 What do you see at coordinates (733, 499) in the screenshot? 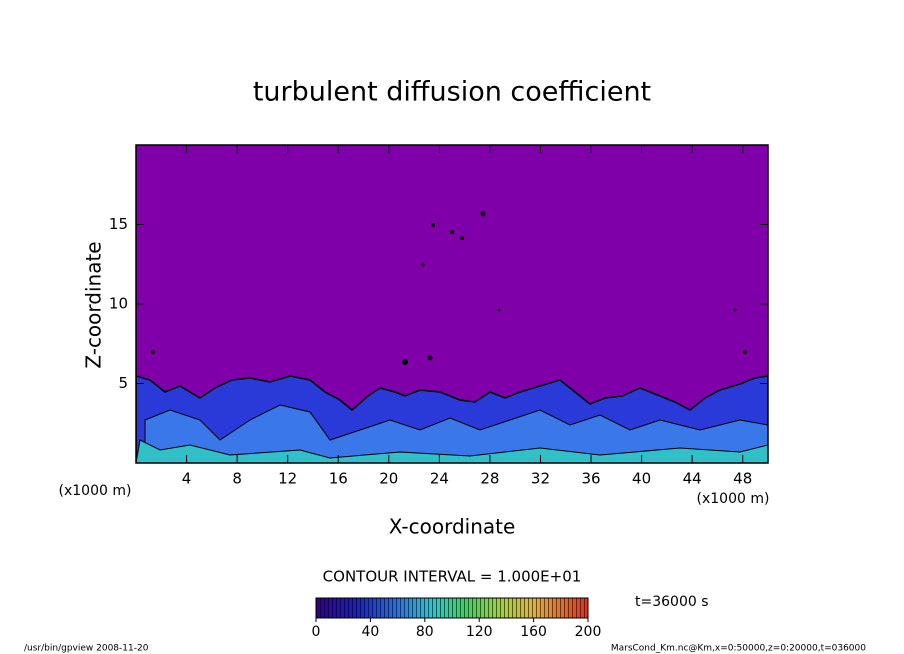
I see `x-unit: (x1000 m)` at bounding box center [733, 499].